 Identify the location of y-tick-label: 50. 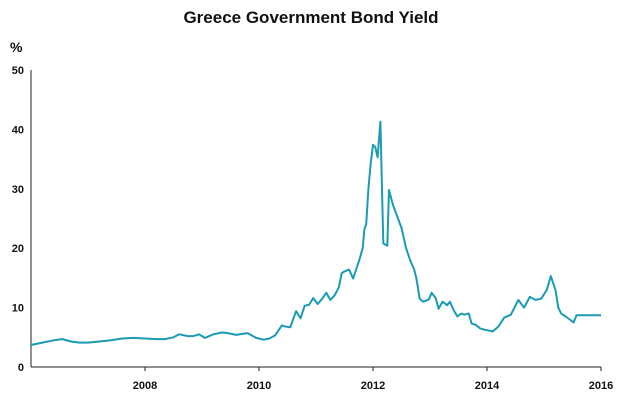
(18, 71).